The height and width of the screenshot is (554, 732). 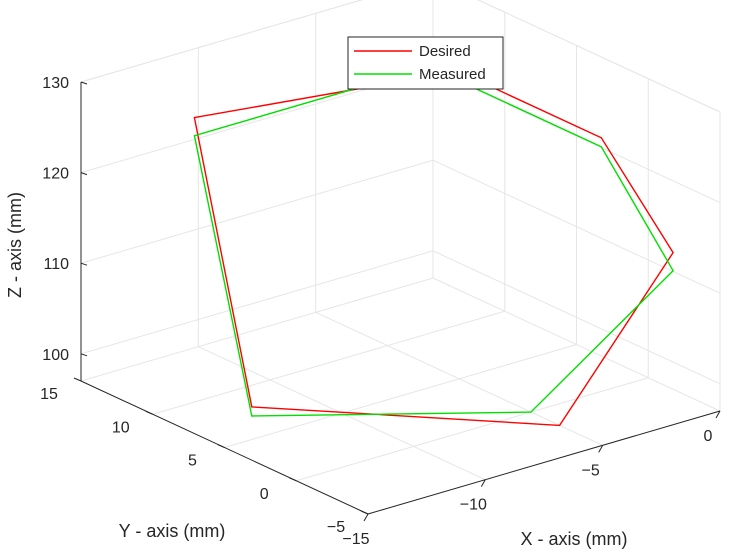 I want to click on legend-label-desired: Desired, so click(x=445, y=51).